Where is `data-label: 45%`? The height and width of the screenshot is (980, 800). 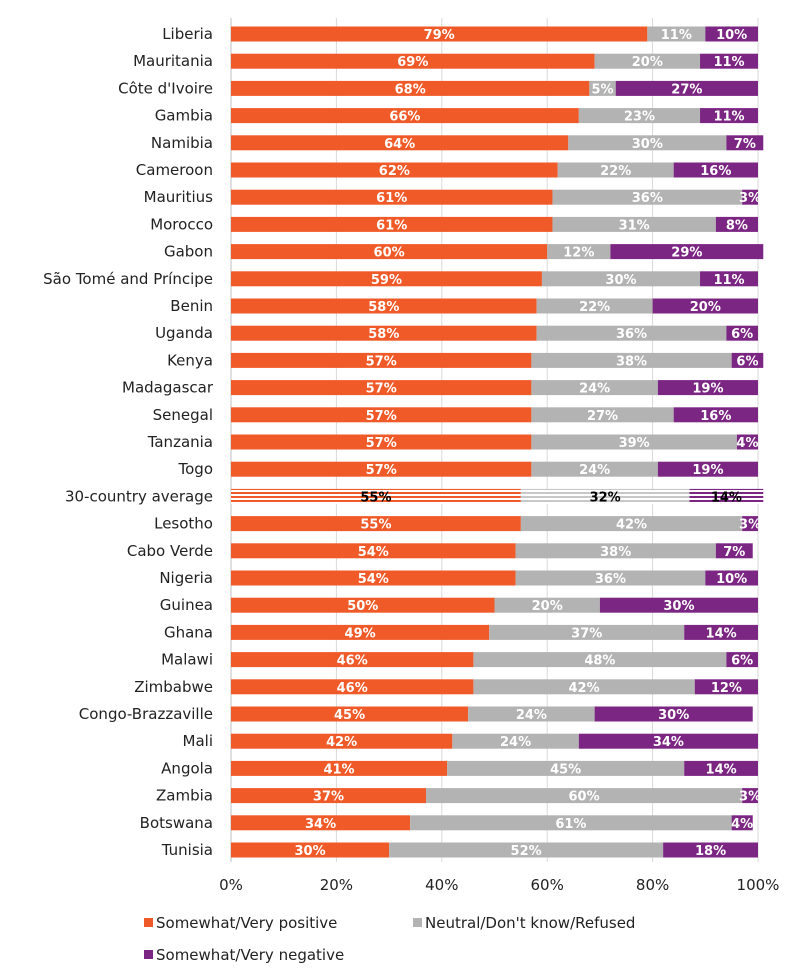
data-label: 45% is located at coordinates (349, 715).